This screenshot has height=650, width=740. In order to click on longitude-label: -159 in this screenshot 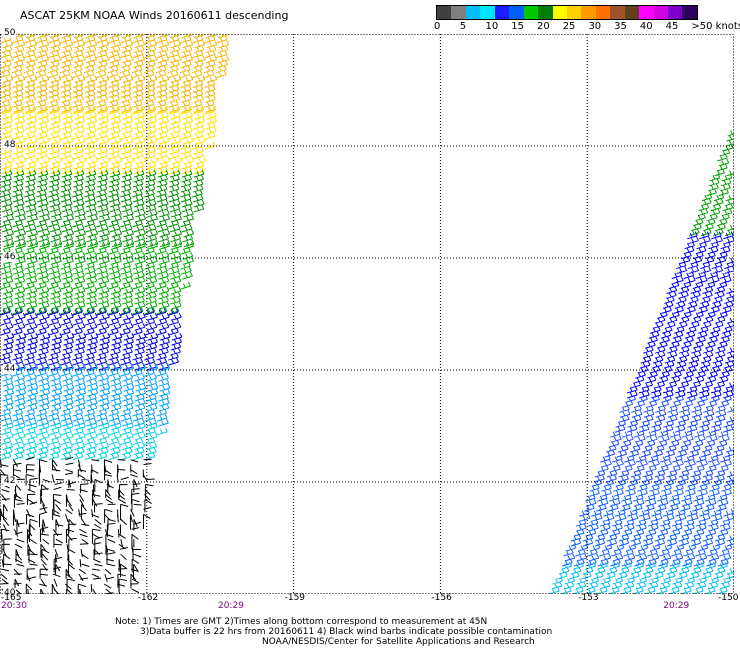, I will do `click(295, 598)`.